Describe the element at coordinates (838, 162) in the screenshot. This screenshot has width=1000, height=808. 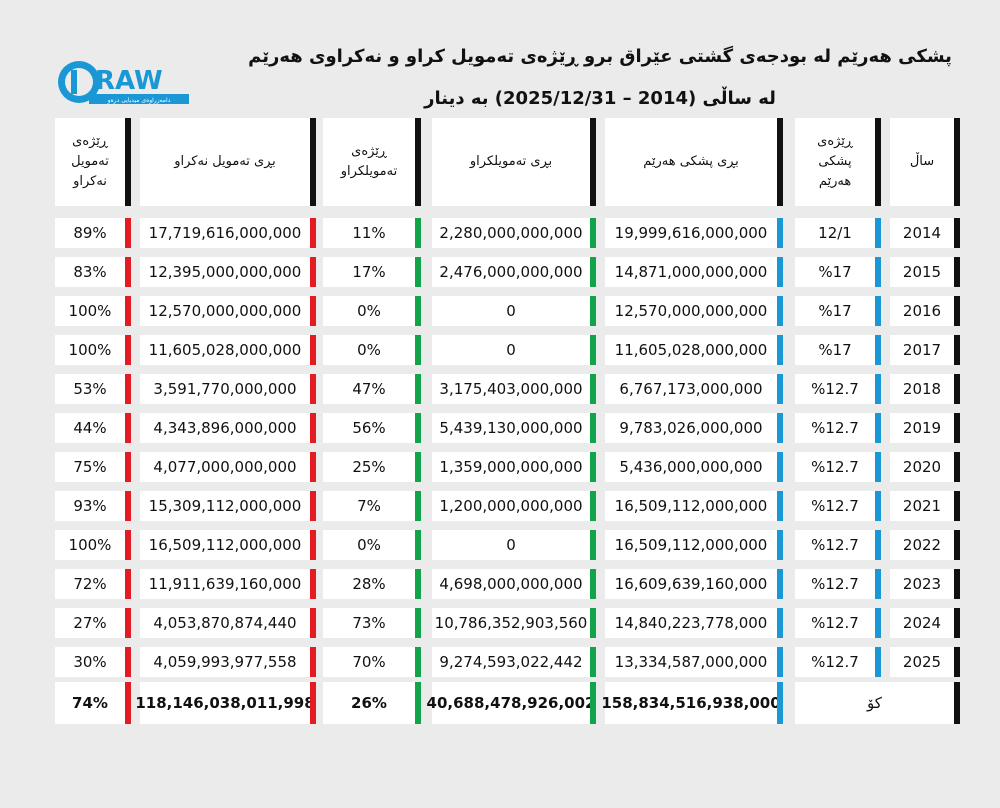
I see `header-share-pct: ڕێژەی پشکی هەرێم` at that location.